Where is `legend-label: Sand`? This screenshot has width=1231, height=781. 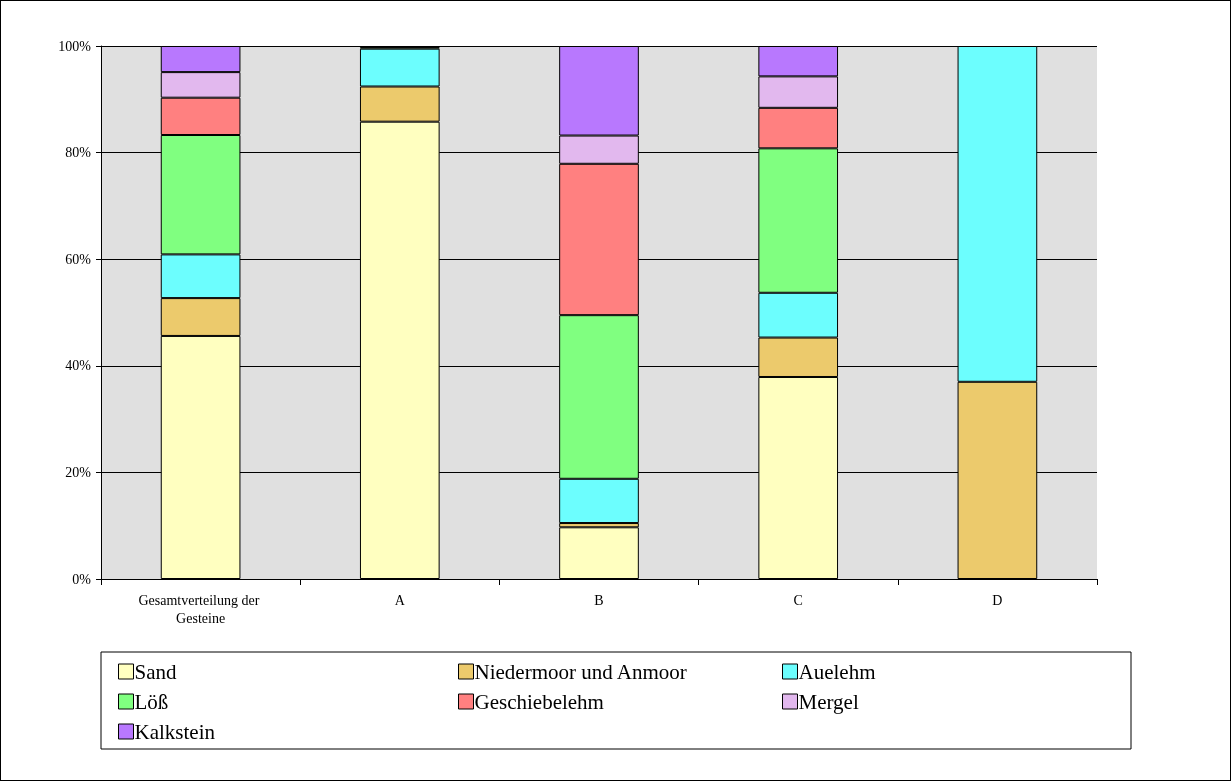 legend-label: Sand is located at coordinates (155, 671).